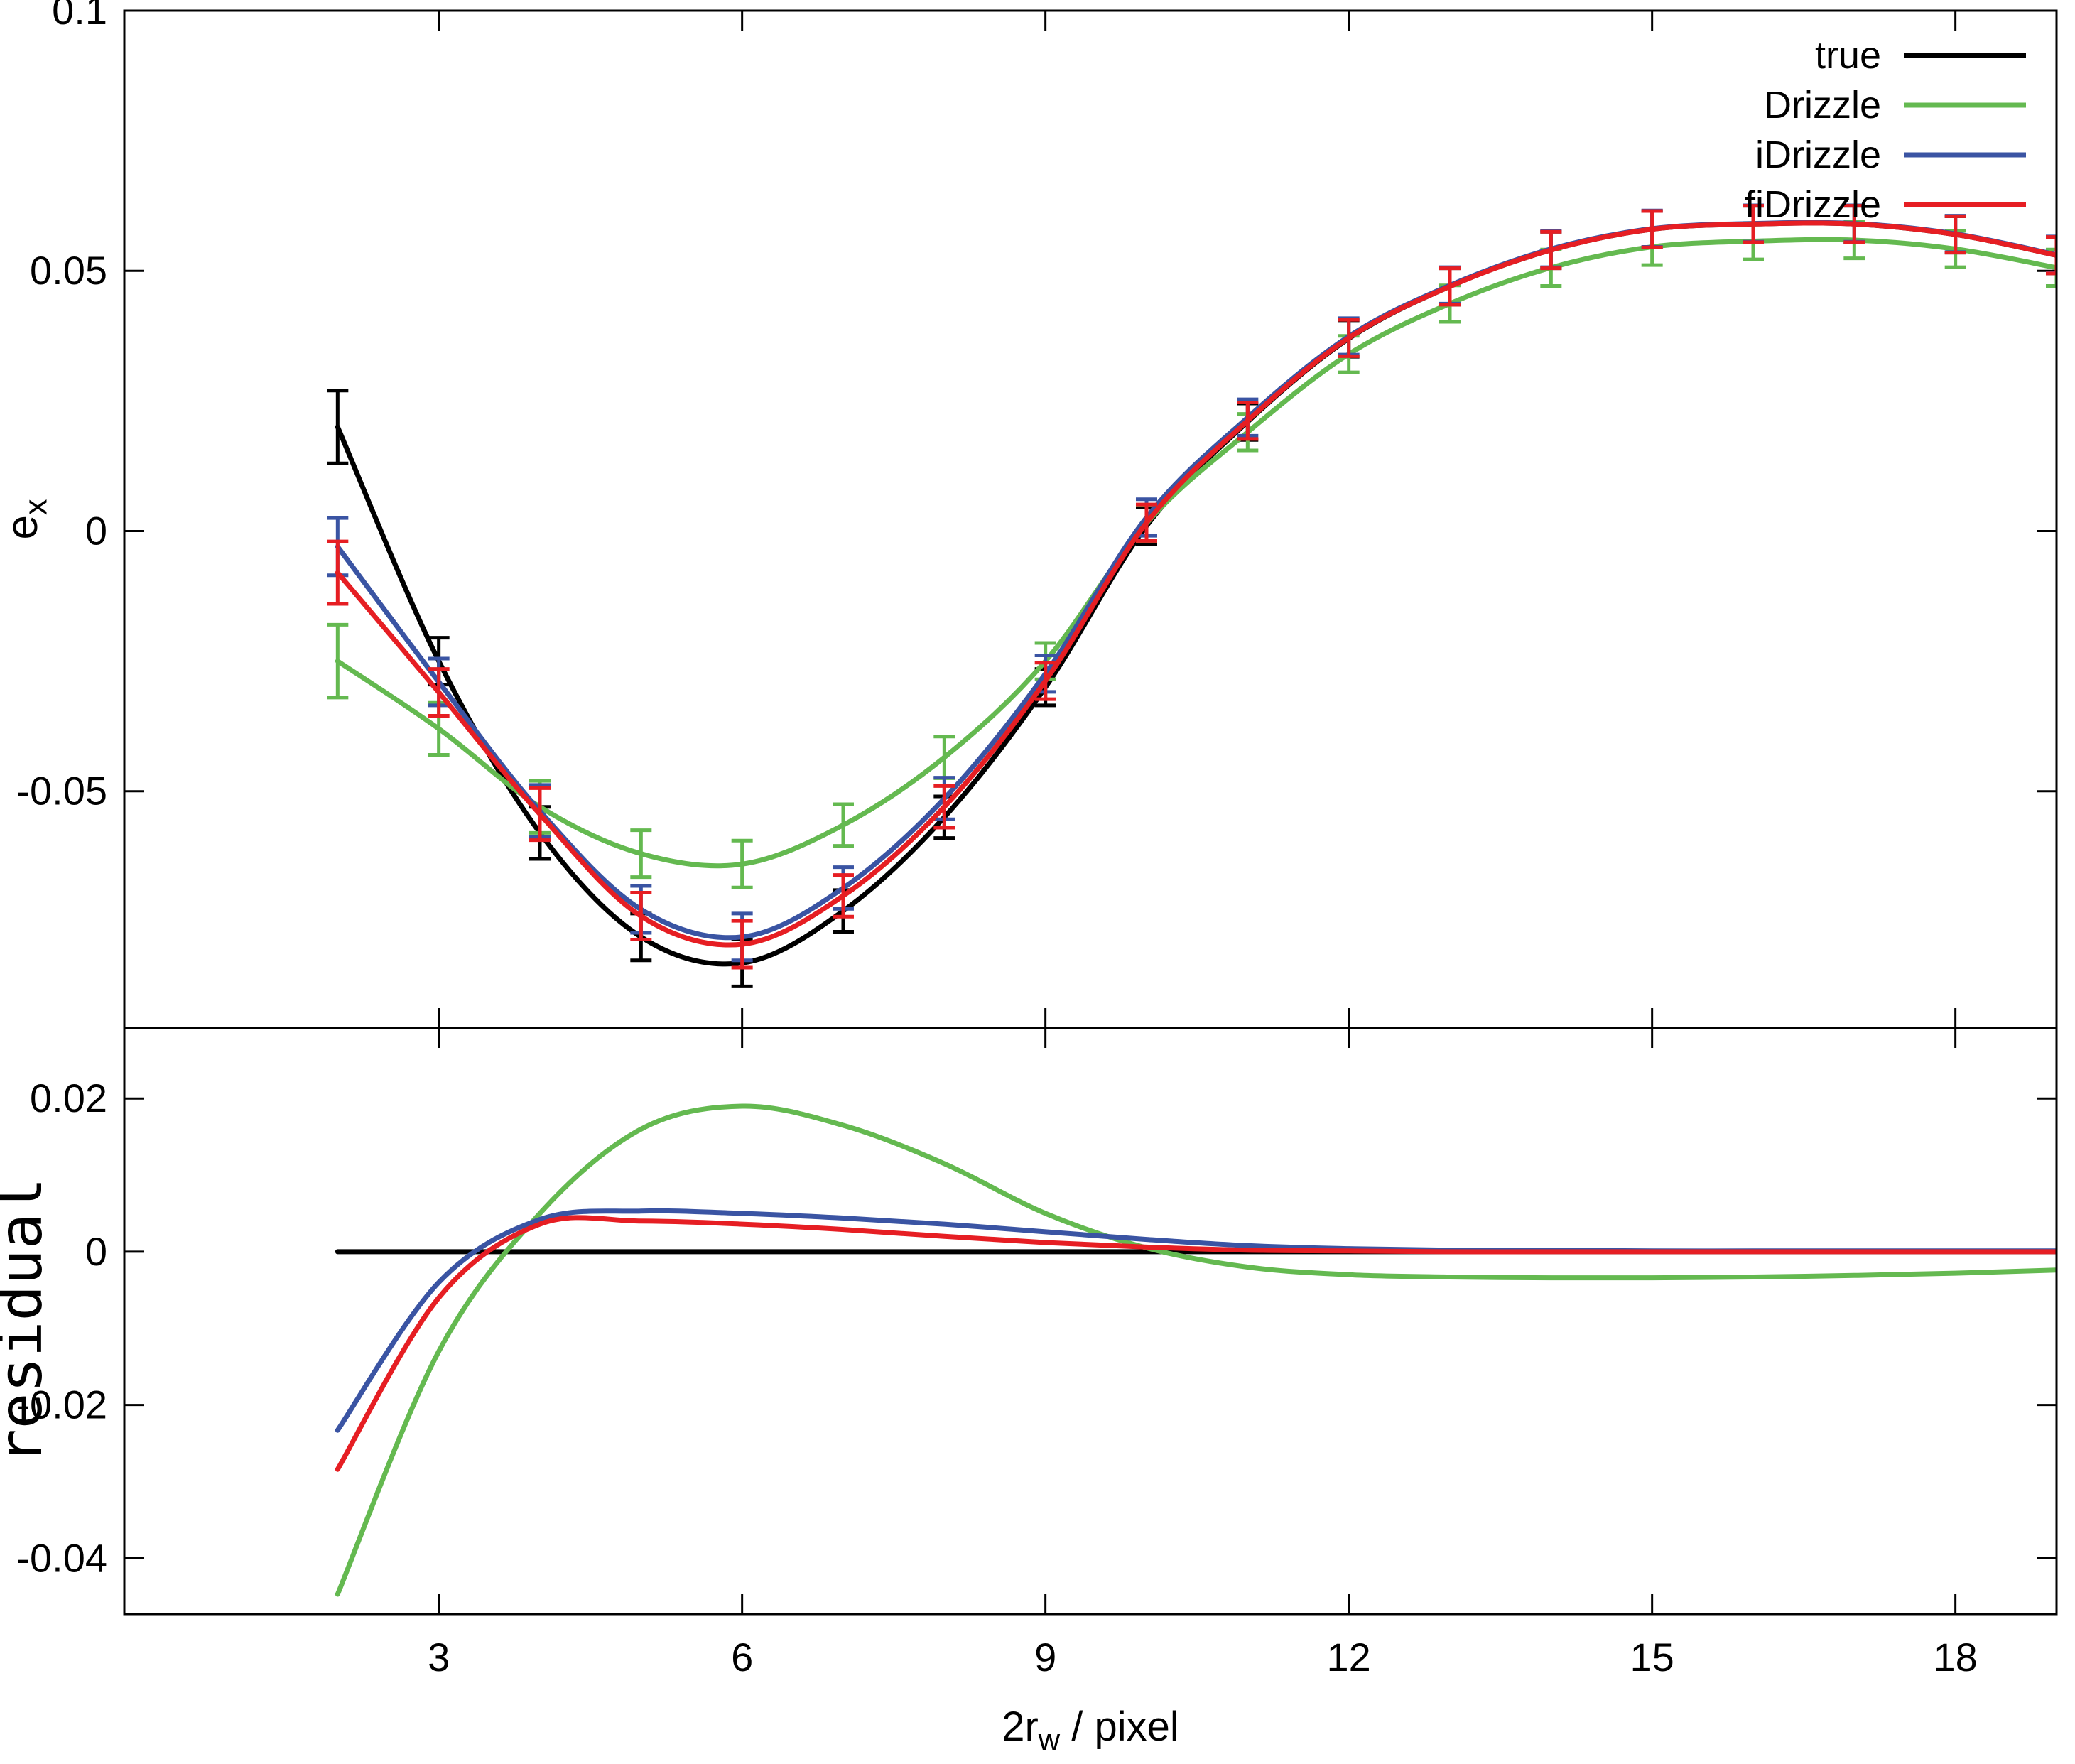  What do you see at coordinates (27, 519) in the screenshot?
I see `y-axis-label: ex` at bounding box center [27, 519].